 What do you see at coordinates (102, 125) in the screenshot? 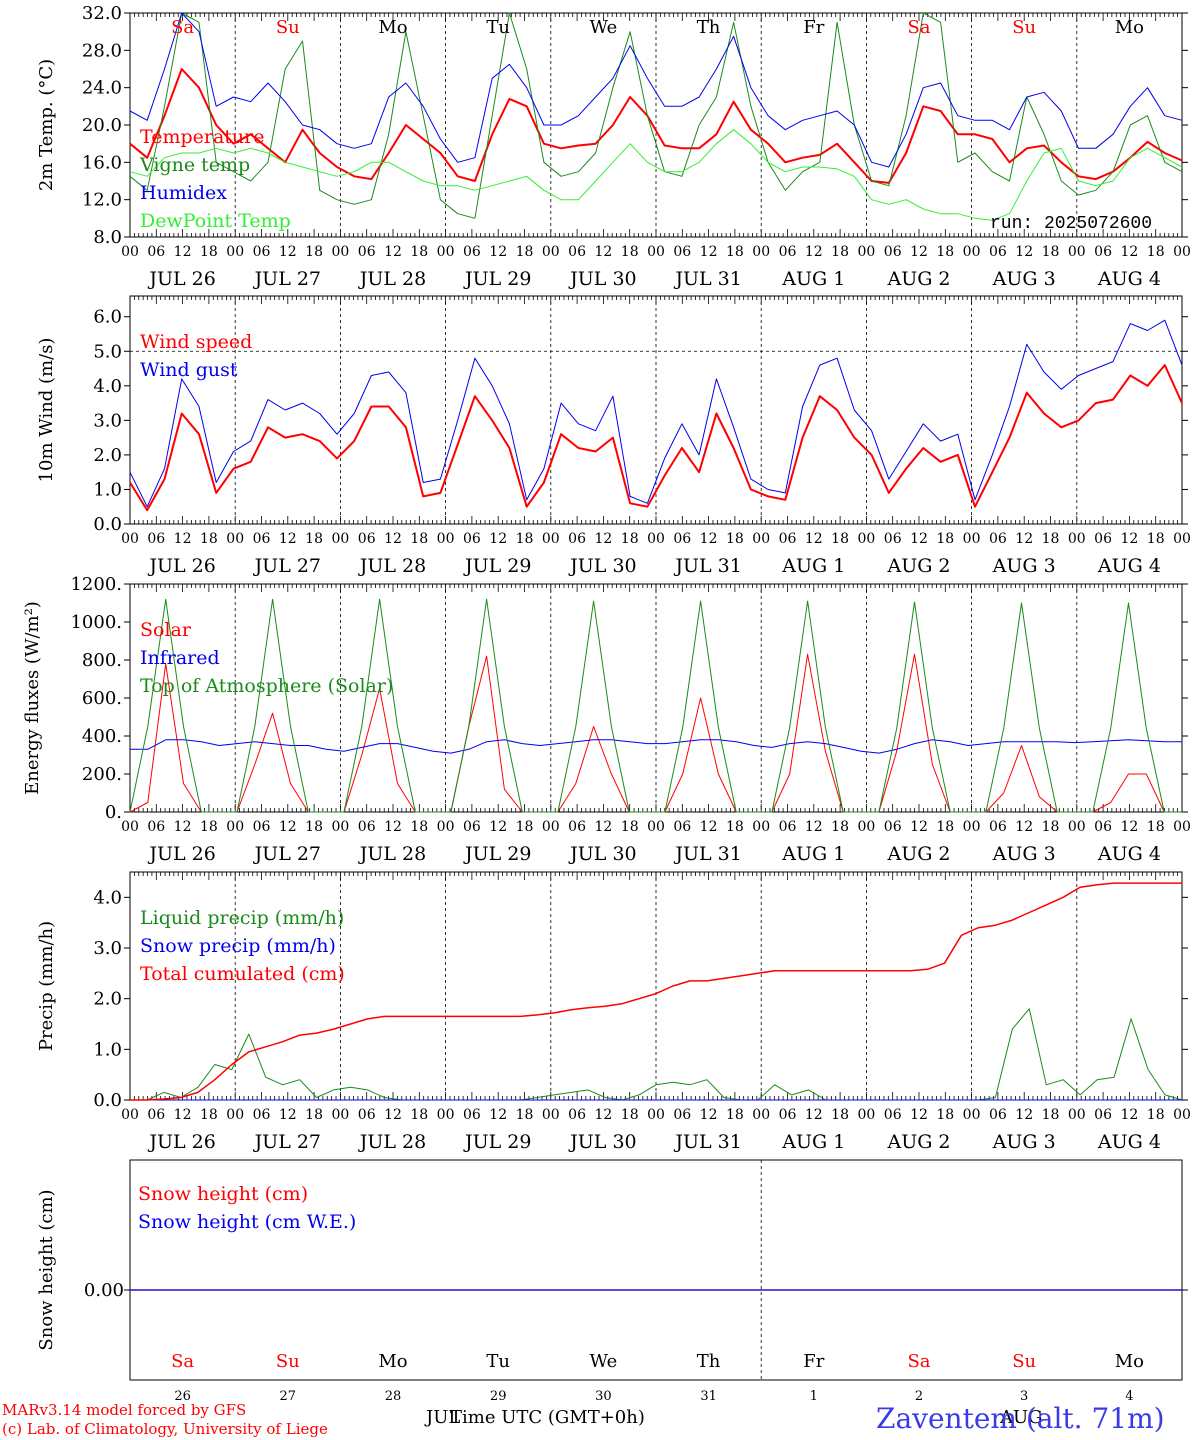
I see `y-tick-label: 20.0` at bounding box center [102, 125].